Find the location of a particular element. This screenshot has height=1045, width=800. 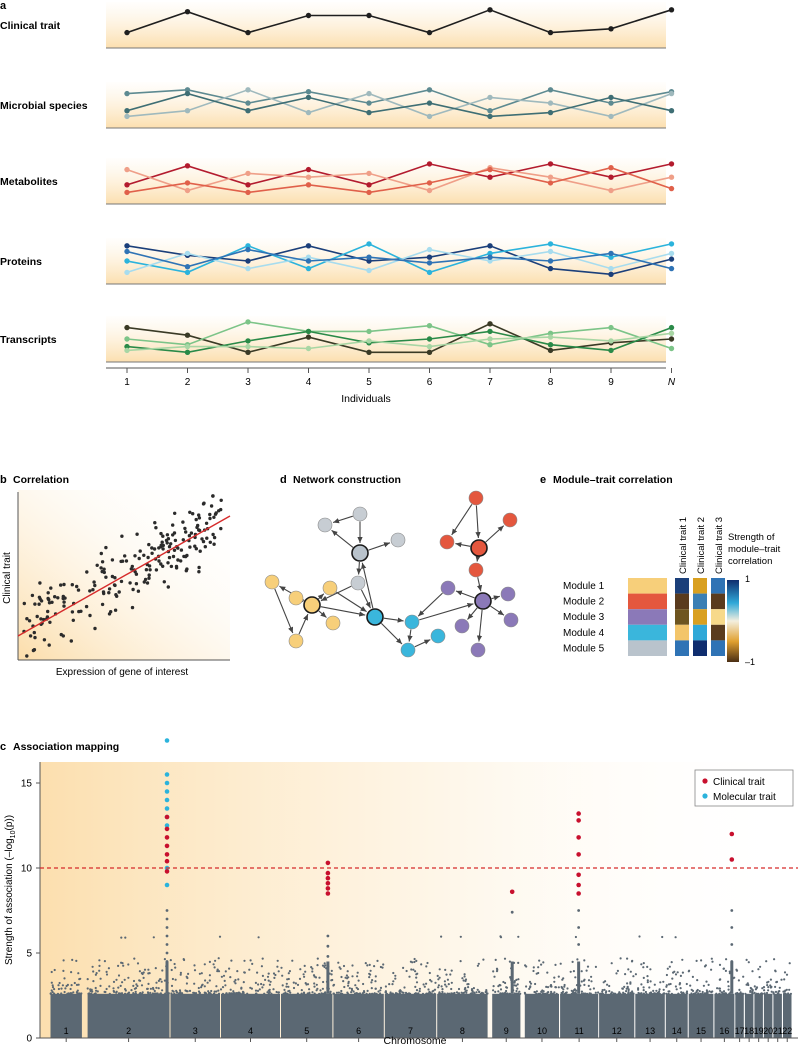

chromosome-label: 3 is located at coordinates (195, 1031).